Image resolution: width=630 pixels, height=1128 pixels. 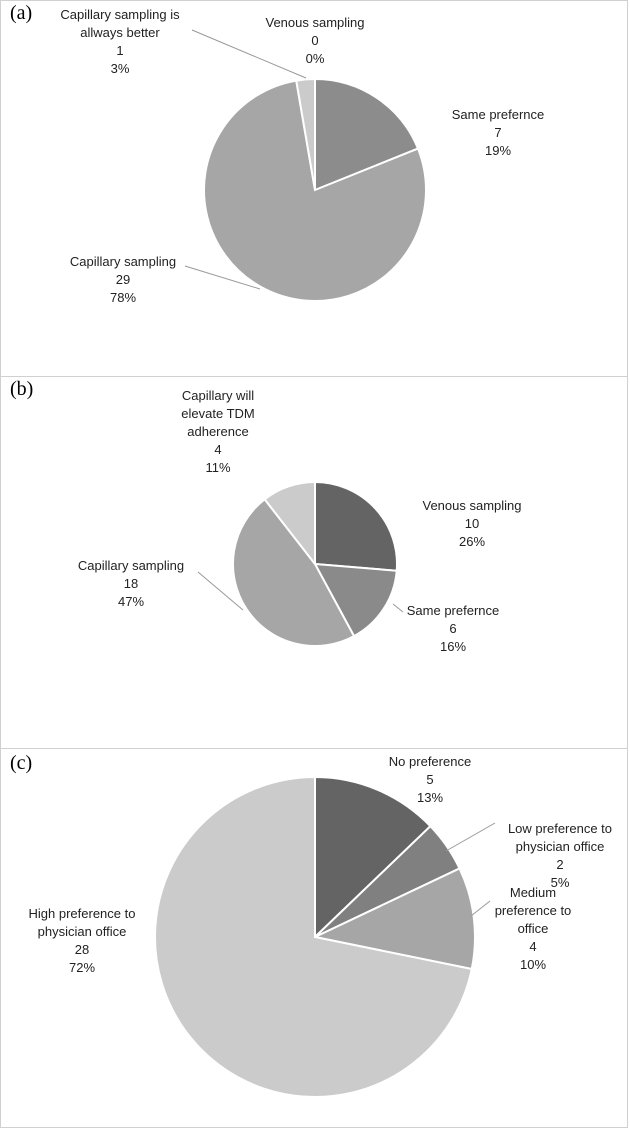 I want to click on value-label: 7, so click(x=498, y=132).